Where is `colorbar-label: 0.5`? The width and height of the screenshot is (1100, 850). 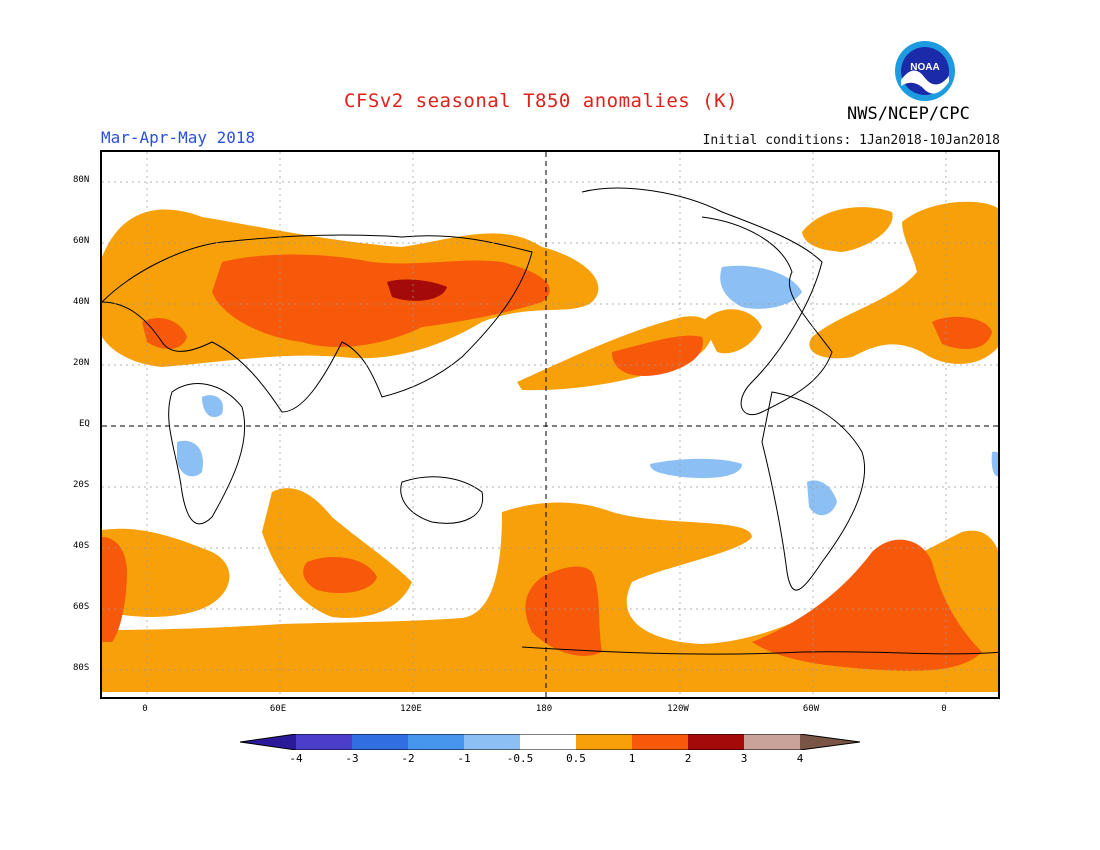 colorbar-label: 0.5 is located at coordinates (576, 758).